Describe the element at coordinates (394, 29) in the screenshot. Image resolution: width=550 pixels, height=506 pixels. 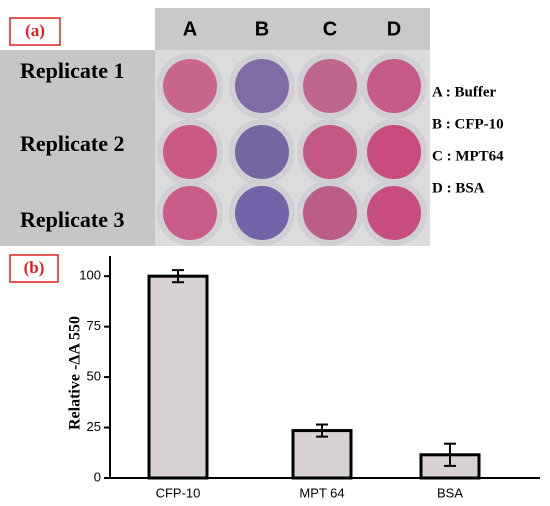
I see `column-label: D` at that location.